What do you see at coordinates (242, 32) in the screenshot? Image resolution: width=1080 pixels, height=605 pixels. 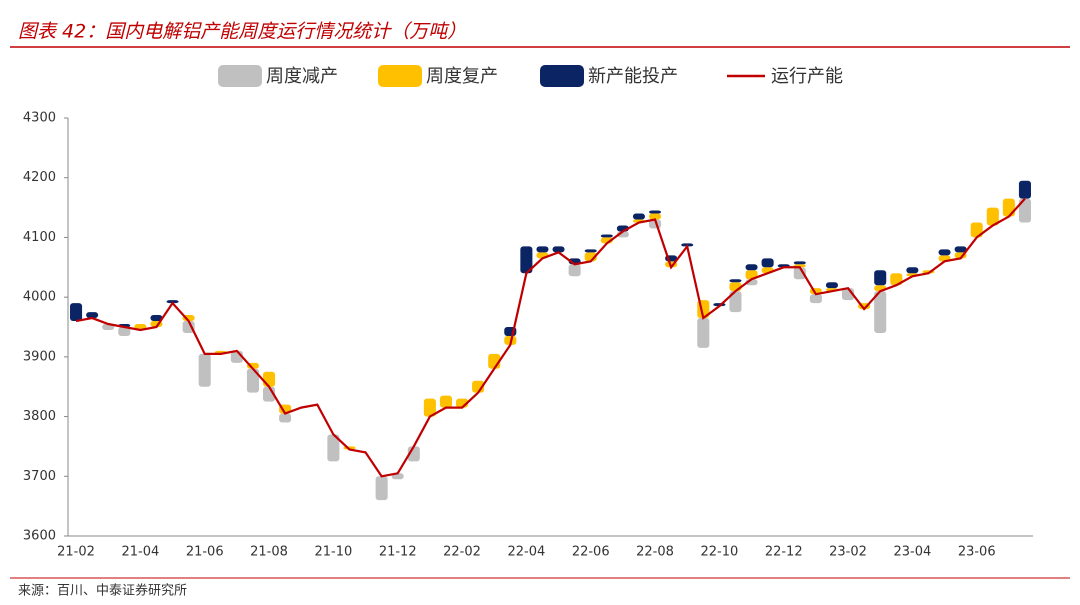 I see `chart-title: 图表 42：国内电解铝产能周度运行情况统计（万吨）` at bounding box center [242, 32].